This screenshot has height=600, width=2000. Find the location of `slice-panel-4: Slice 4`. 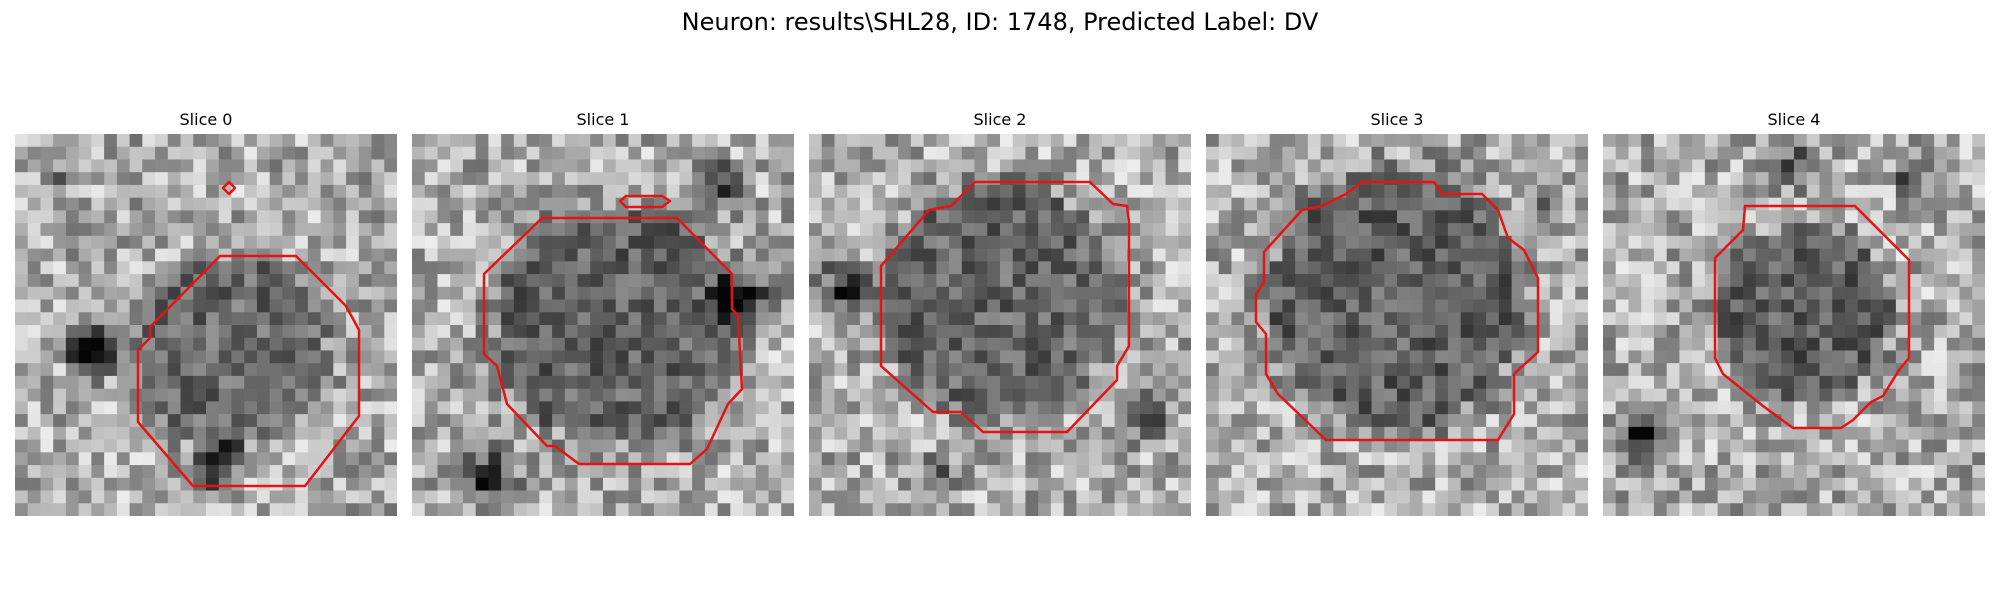

slice-panel-4: Slice 4 is located at coordinates (1794, 315).